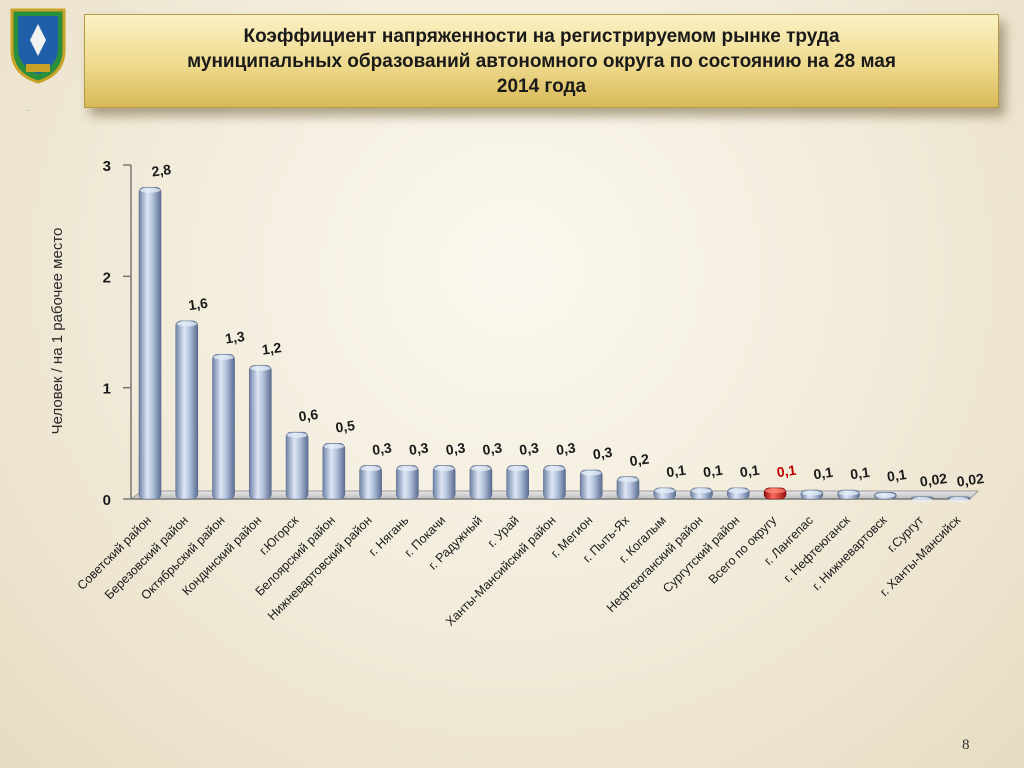 This screenshot has height=768, width=1024. Describe the element at coordinates (162, 170) in the screenshot. I see `bar-value-label: 2,8` at that location.